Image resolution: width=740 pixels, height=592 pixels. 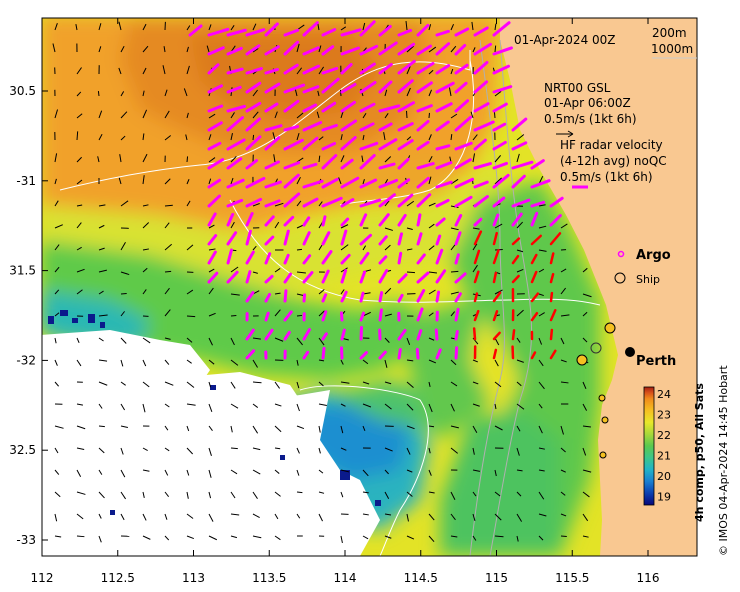 What do you see at coordinates (653, 255) in the screenshot?
I see `argo-label: Argo` at bounding box center [653, 255].